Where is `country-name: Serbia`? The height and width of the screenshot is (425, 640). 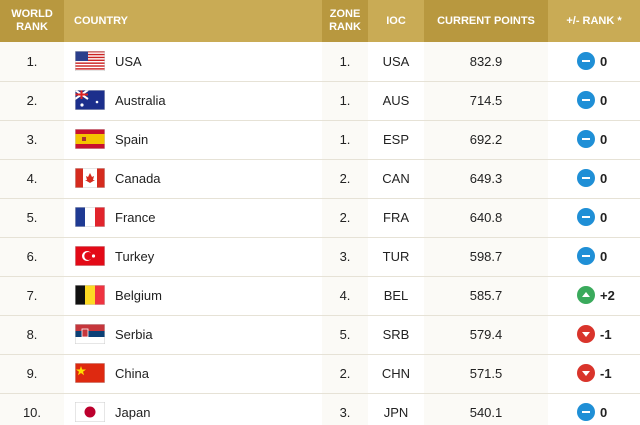 country-name: Serbia is located at coordinates (134, 334).